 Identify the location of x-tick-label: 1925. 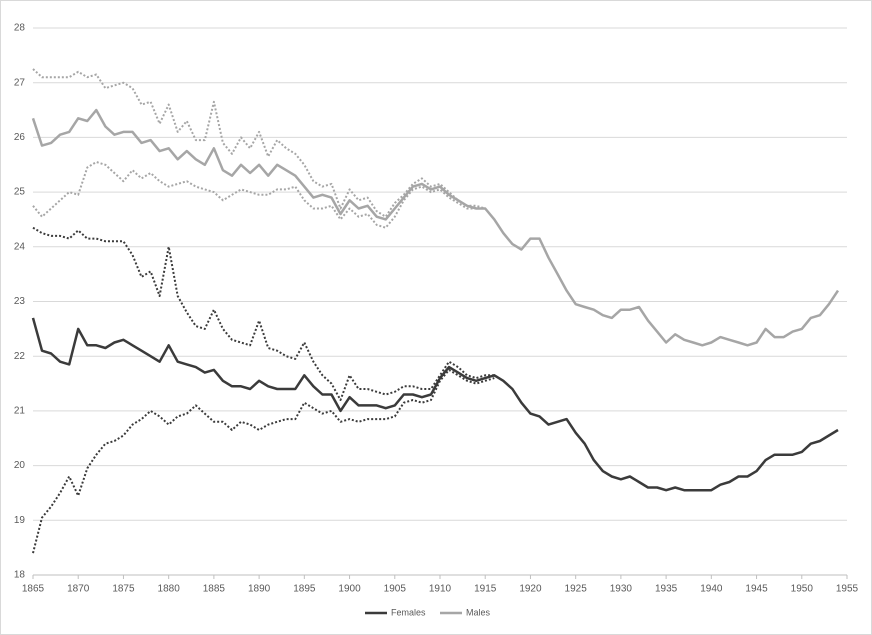
(576, 589).